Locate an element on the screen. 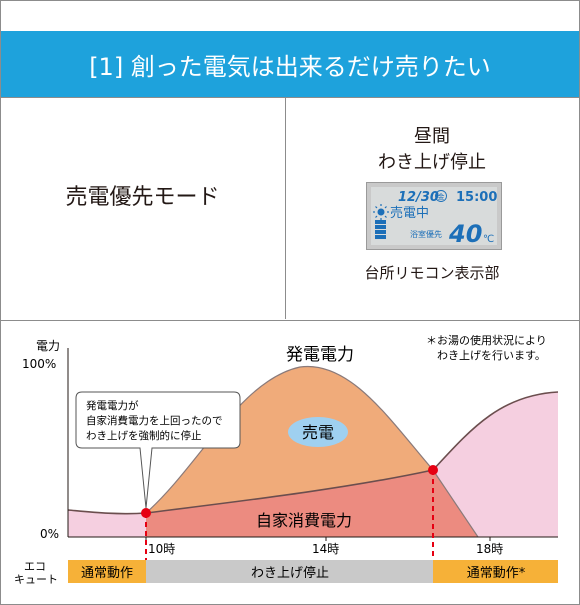  lcd-temperature-unit: ℃ is located at coordinates (488, 239).